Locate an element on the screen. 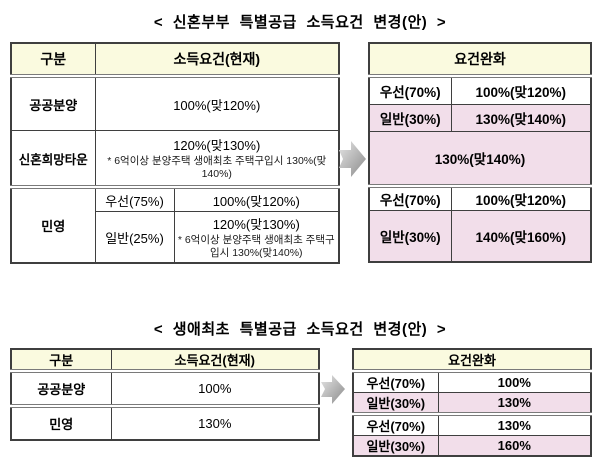 The image size is (600, 467). row-merged-hope-town: 130%(맞140%) is located at coordinates (480, 159).